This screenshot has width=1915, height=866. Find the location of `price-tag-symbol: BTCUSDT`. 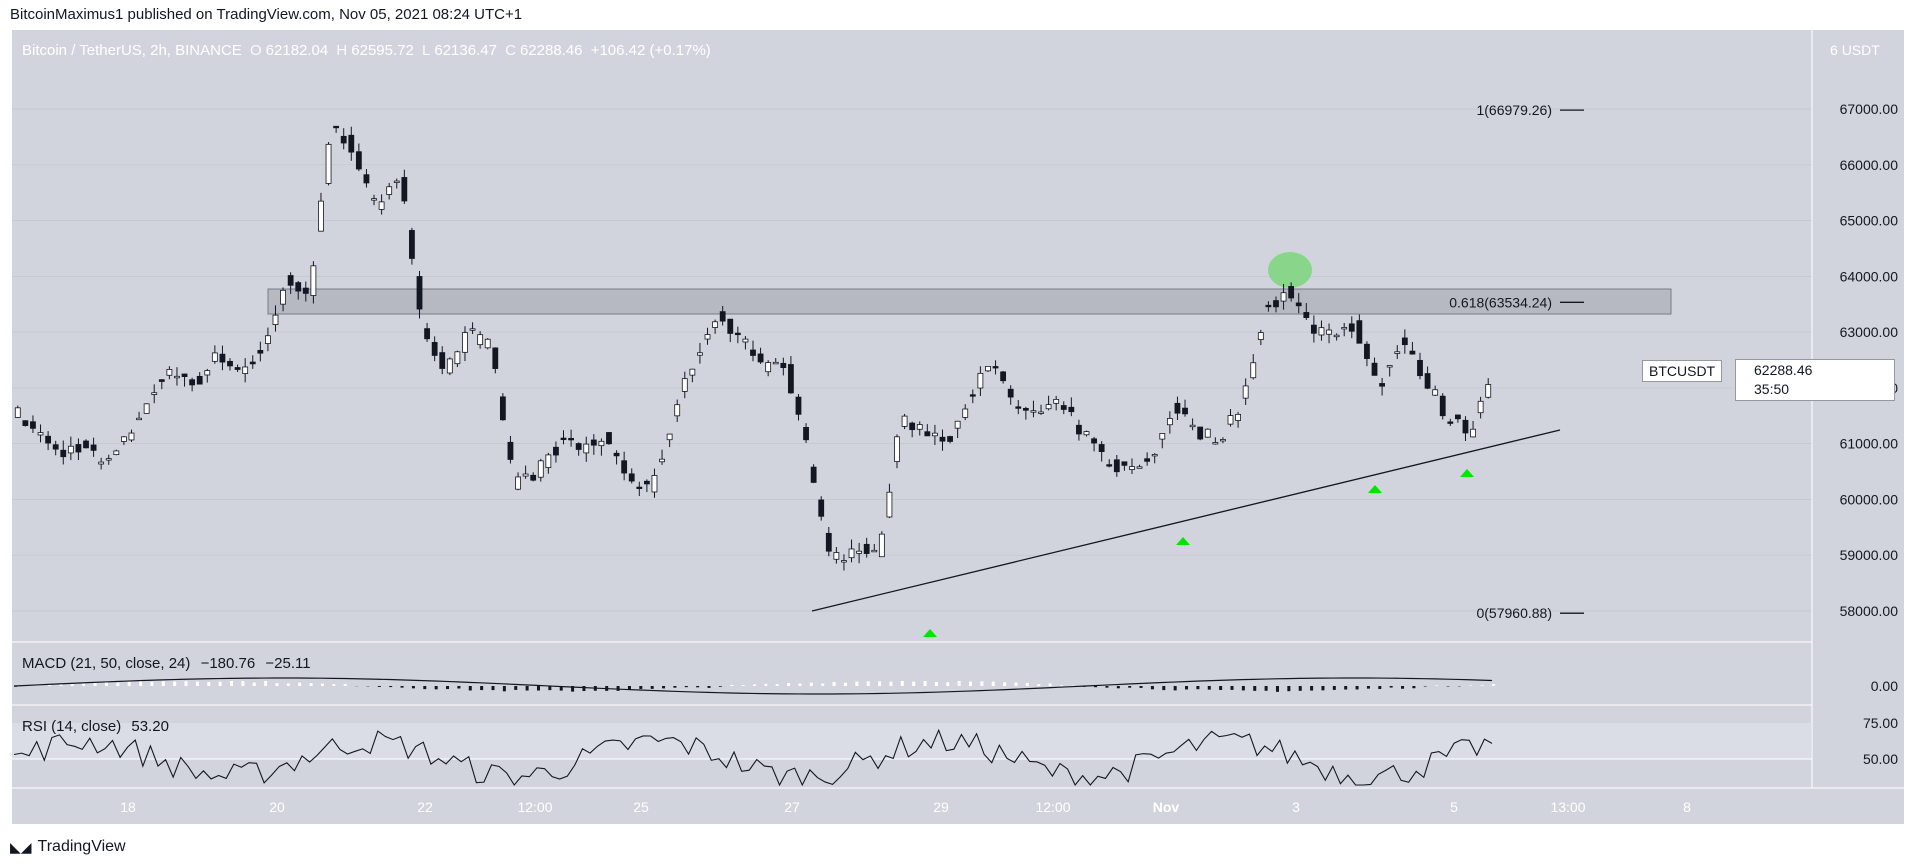

price-tag-symbol: BTCUSDT is located at coordinates (1682, 371).